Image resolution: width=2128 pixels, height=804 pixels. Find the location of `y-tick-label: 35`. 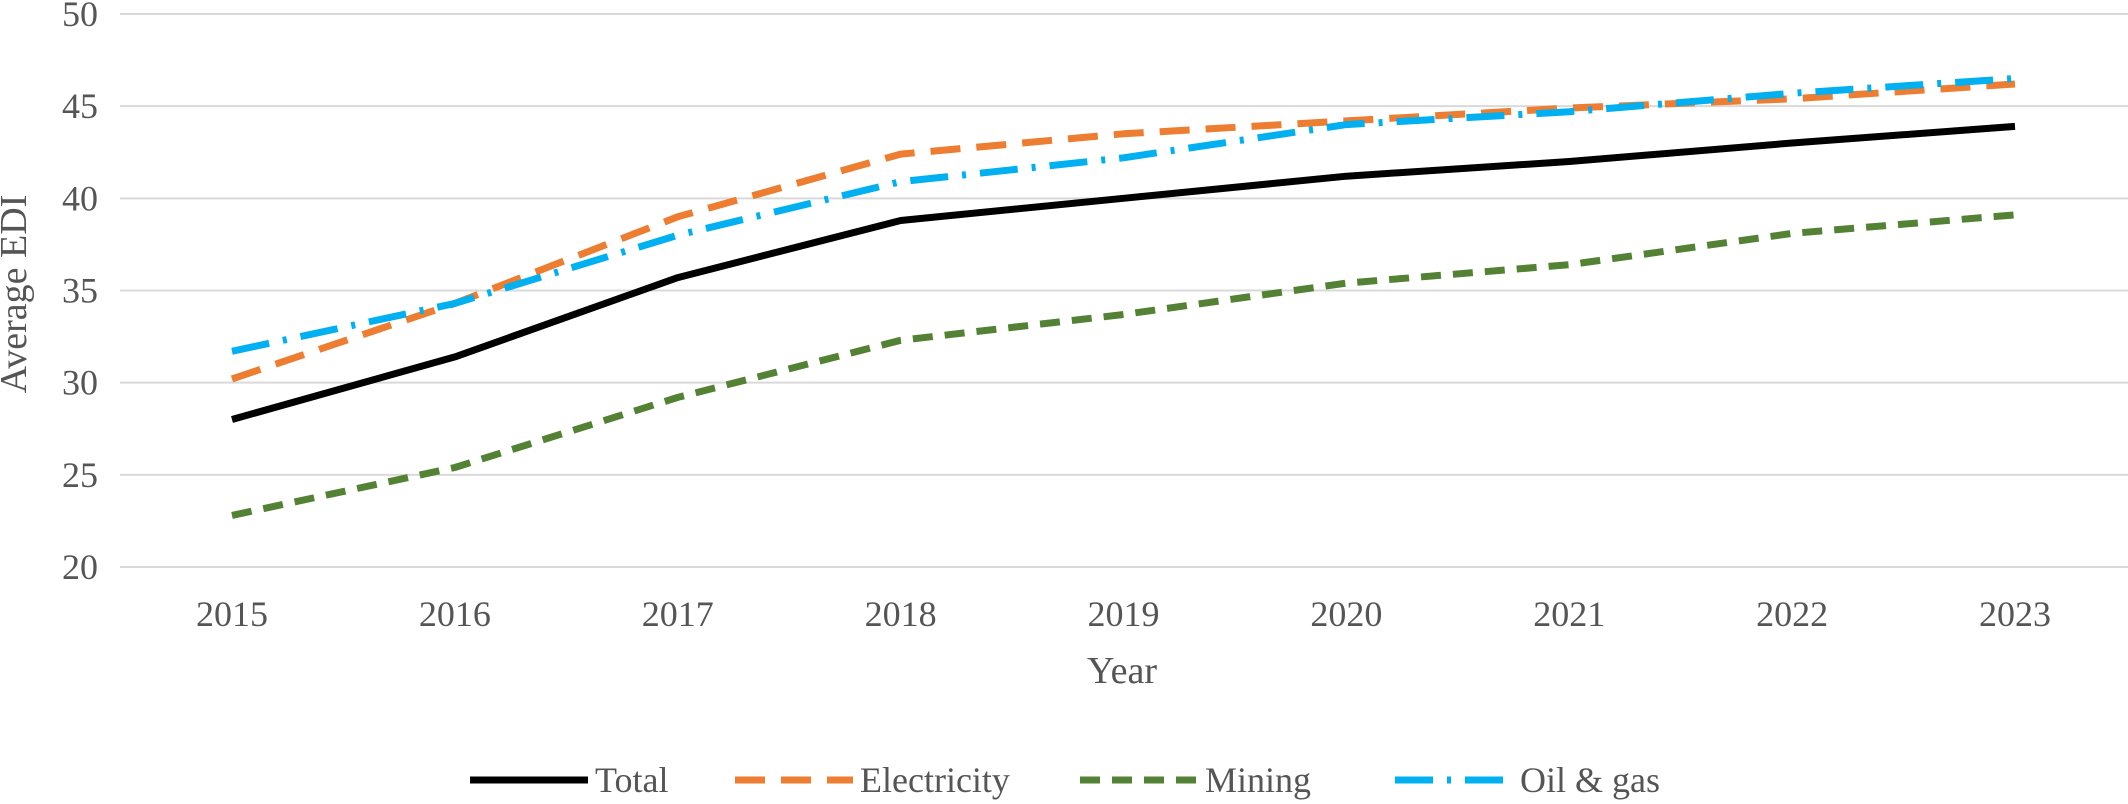

y-tick-label: 35 is located at coordinates (80, 291).